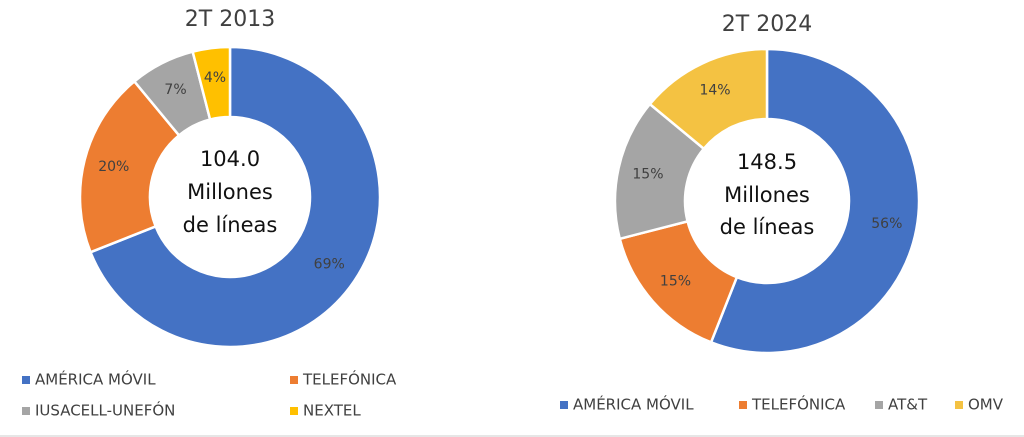  What do you see at coordinates (986, 405) in the screenshot?
I see `legend-label: OMV` at bounding box center [986, 405].